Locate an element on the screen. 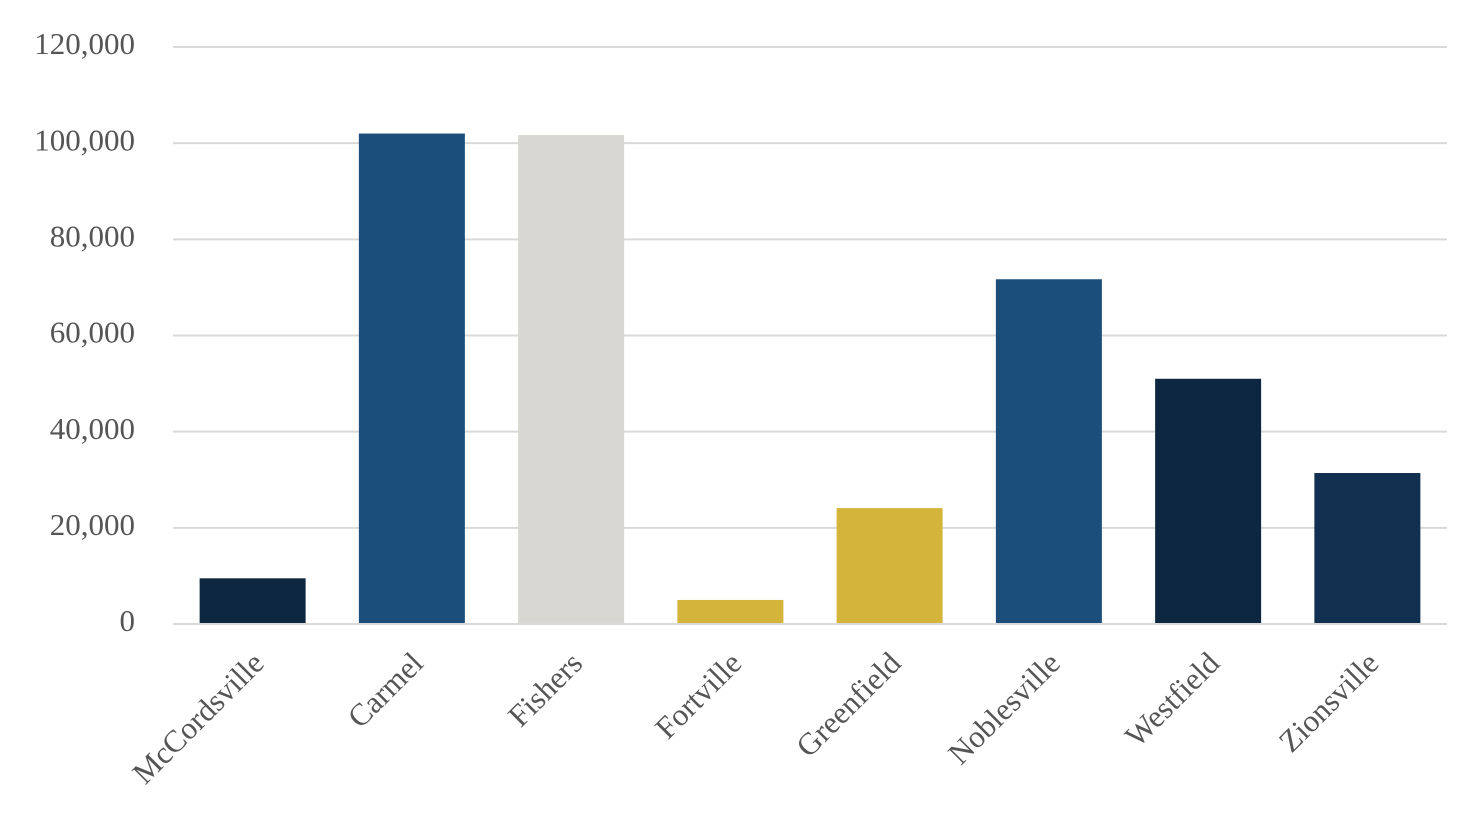  y-tick-label: 60,000 is located at coordinates (92, 332).